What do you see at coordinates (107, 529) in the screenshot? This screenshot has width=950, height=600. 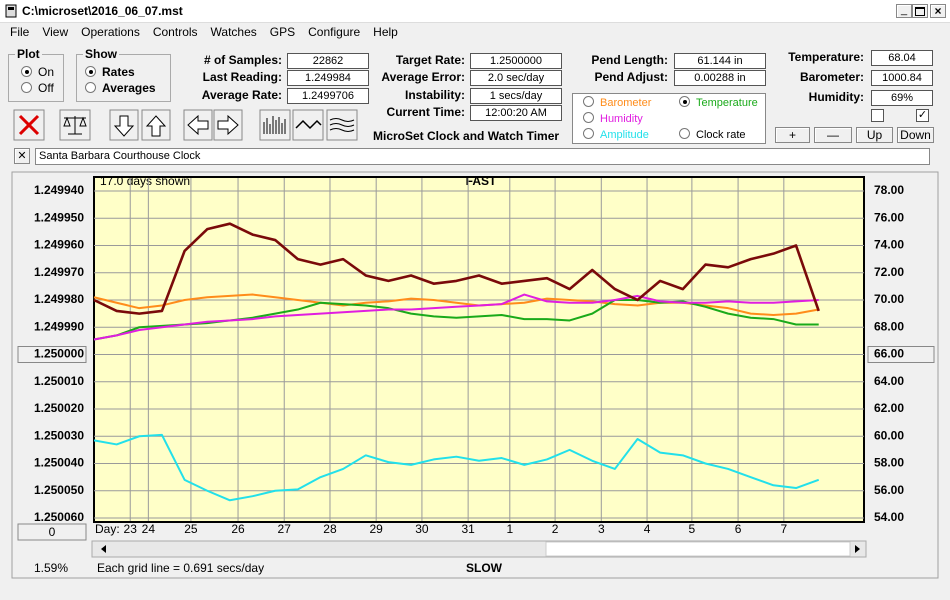 I see `x-axis-label: Day:` at bounding box center [107, 529].